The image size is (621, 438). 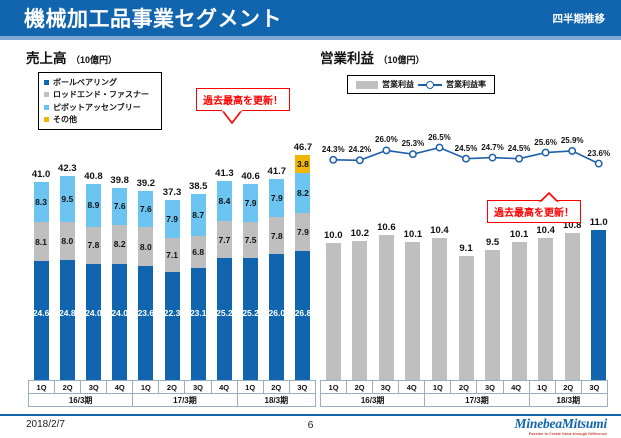 I want to click on bar-segment: 23.6, so click(x=146, y=323).